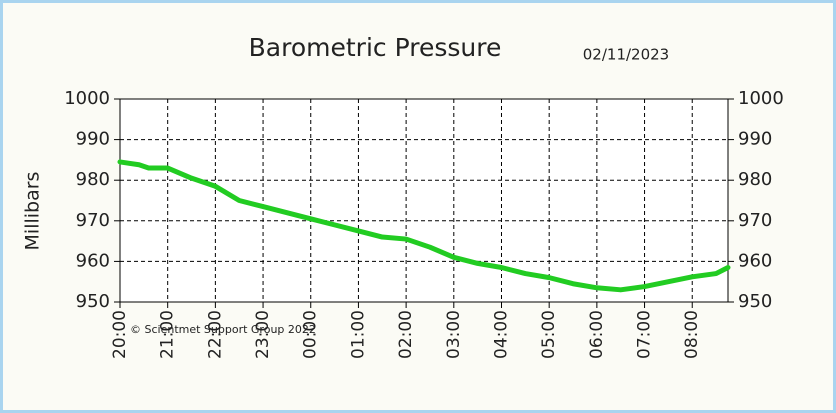 The width and height of the screenshot is (836, 413). I want to click on x-tick-label: 06:00, so click(597, 334).